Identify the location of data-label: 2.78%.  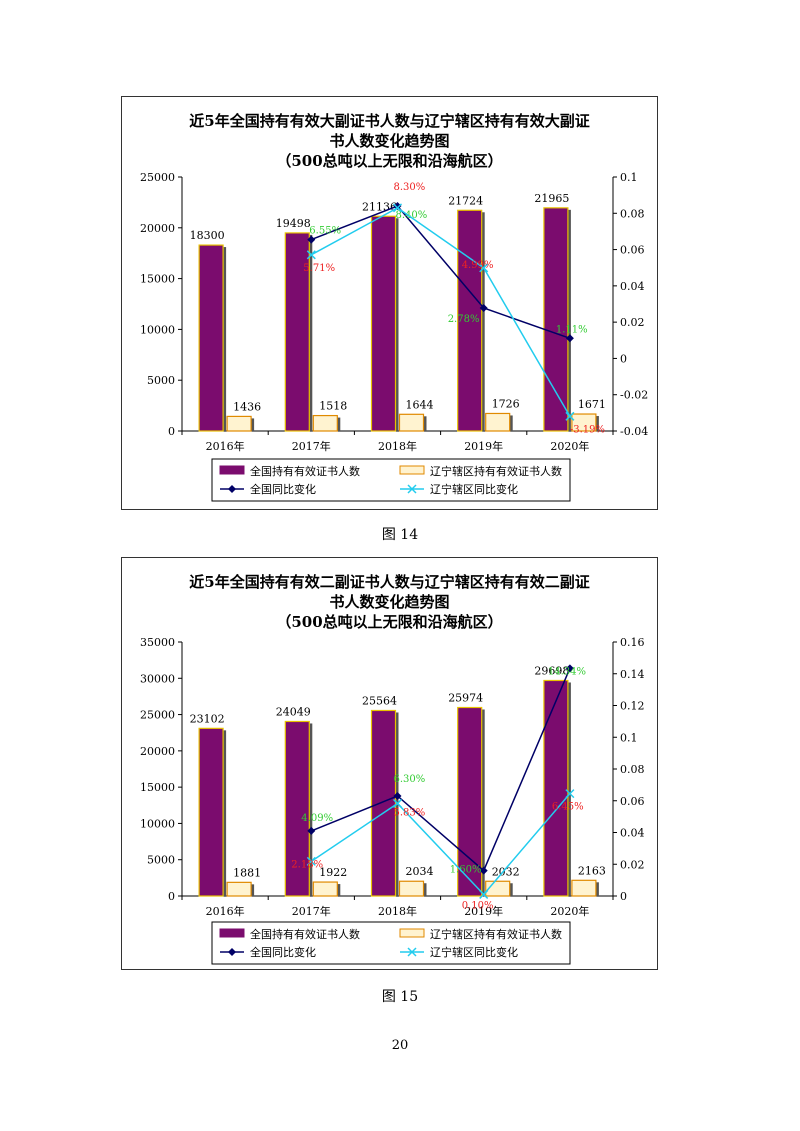
(464, 319).